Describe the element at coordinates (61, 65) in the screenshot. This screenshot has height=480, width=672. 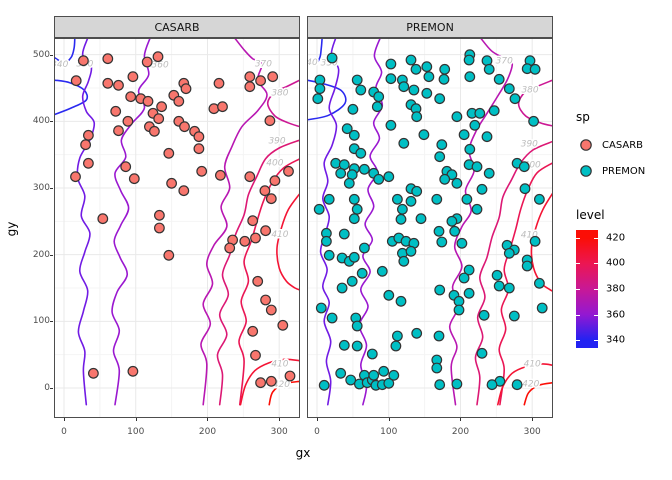
I see `contour-label-340: 340` at that location.